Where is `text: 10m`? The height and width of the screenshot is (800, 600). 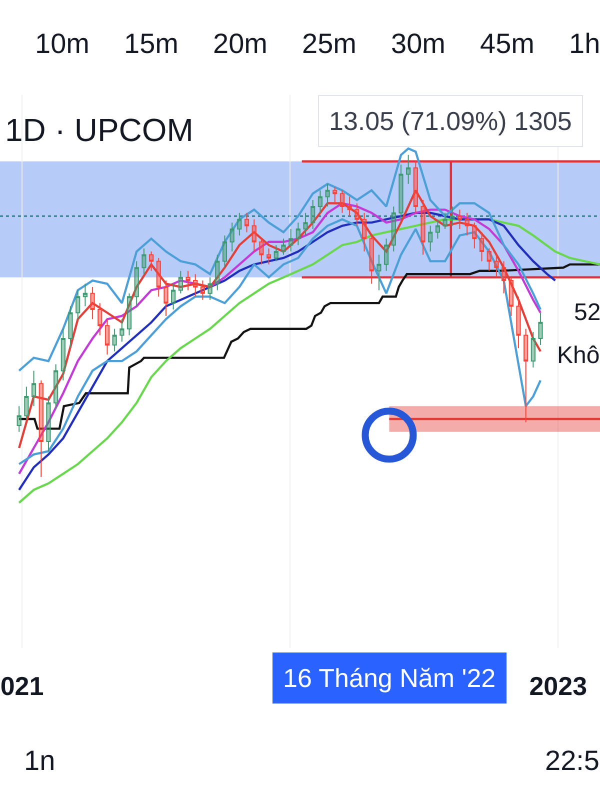 text: 10m is located at coordinates (62, 43).